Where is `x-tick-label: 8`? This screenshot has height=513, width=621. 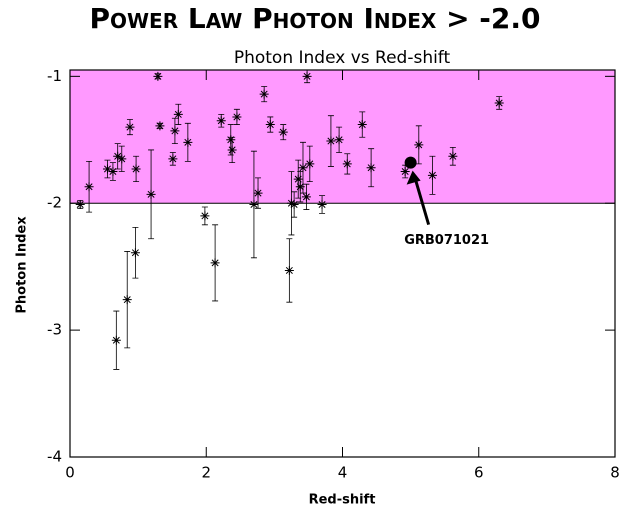
x-tick-label: 8 is located at coordinates (615, 473).